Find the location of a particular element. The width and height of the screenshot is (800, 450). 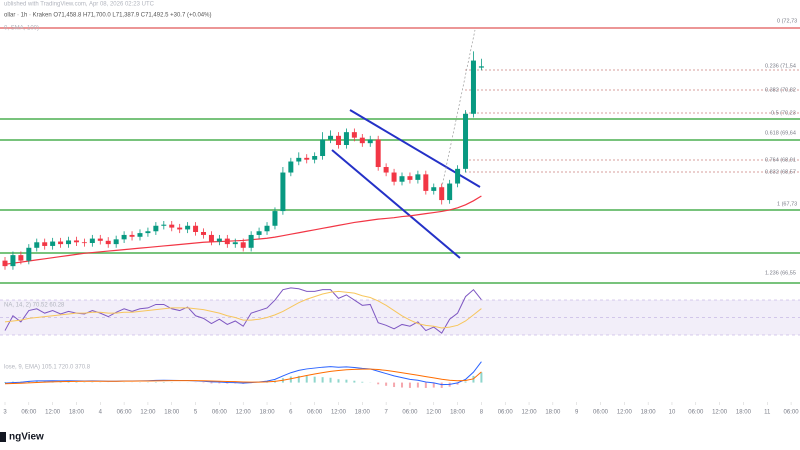

x-tick-label: 8 is located at coordinates (482, 413).